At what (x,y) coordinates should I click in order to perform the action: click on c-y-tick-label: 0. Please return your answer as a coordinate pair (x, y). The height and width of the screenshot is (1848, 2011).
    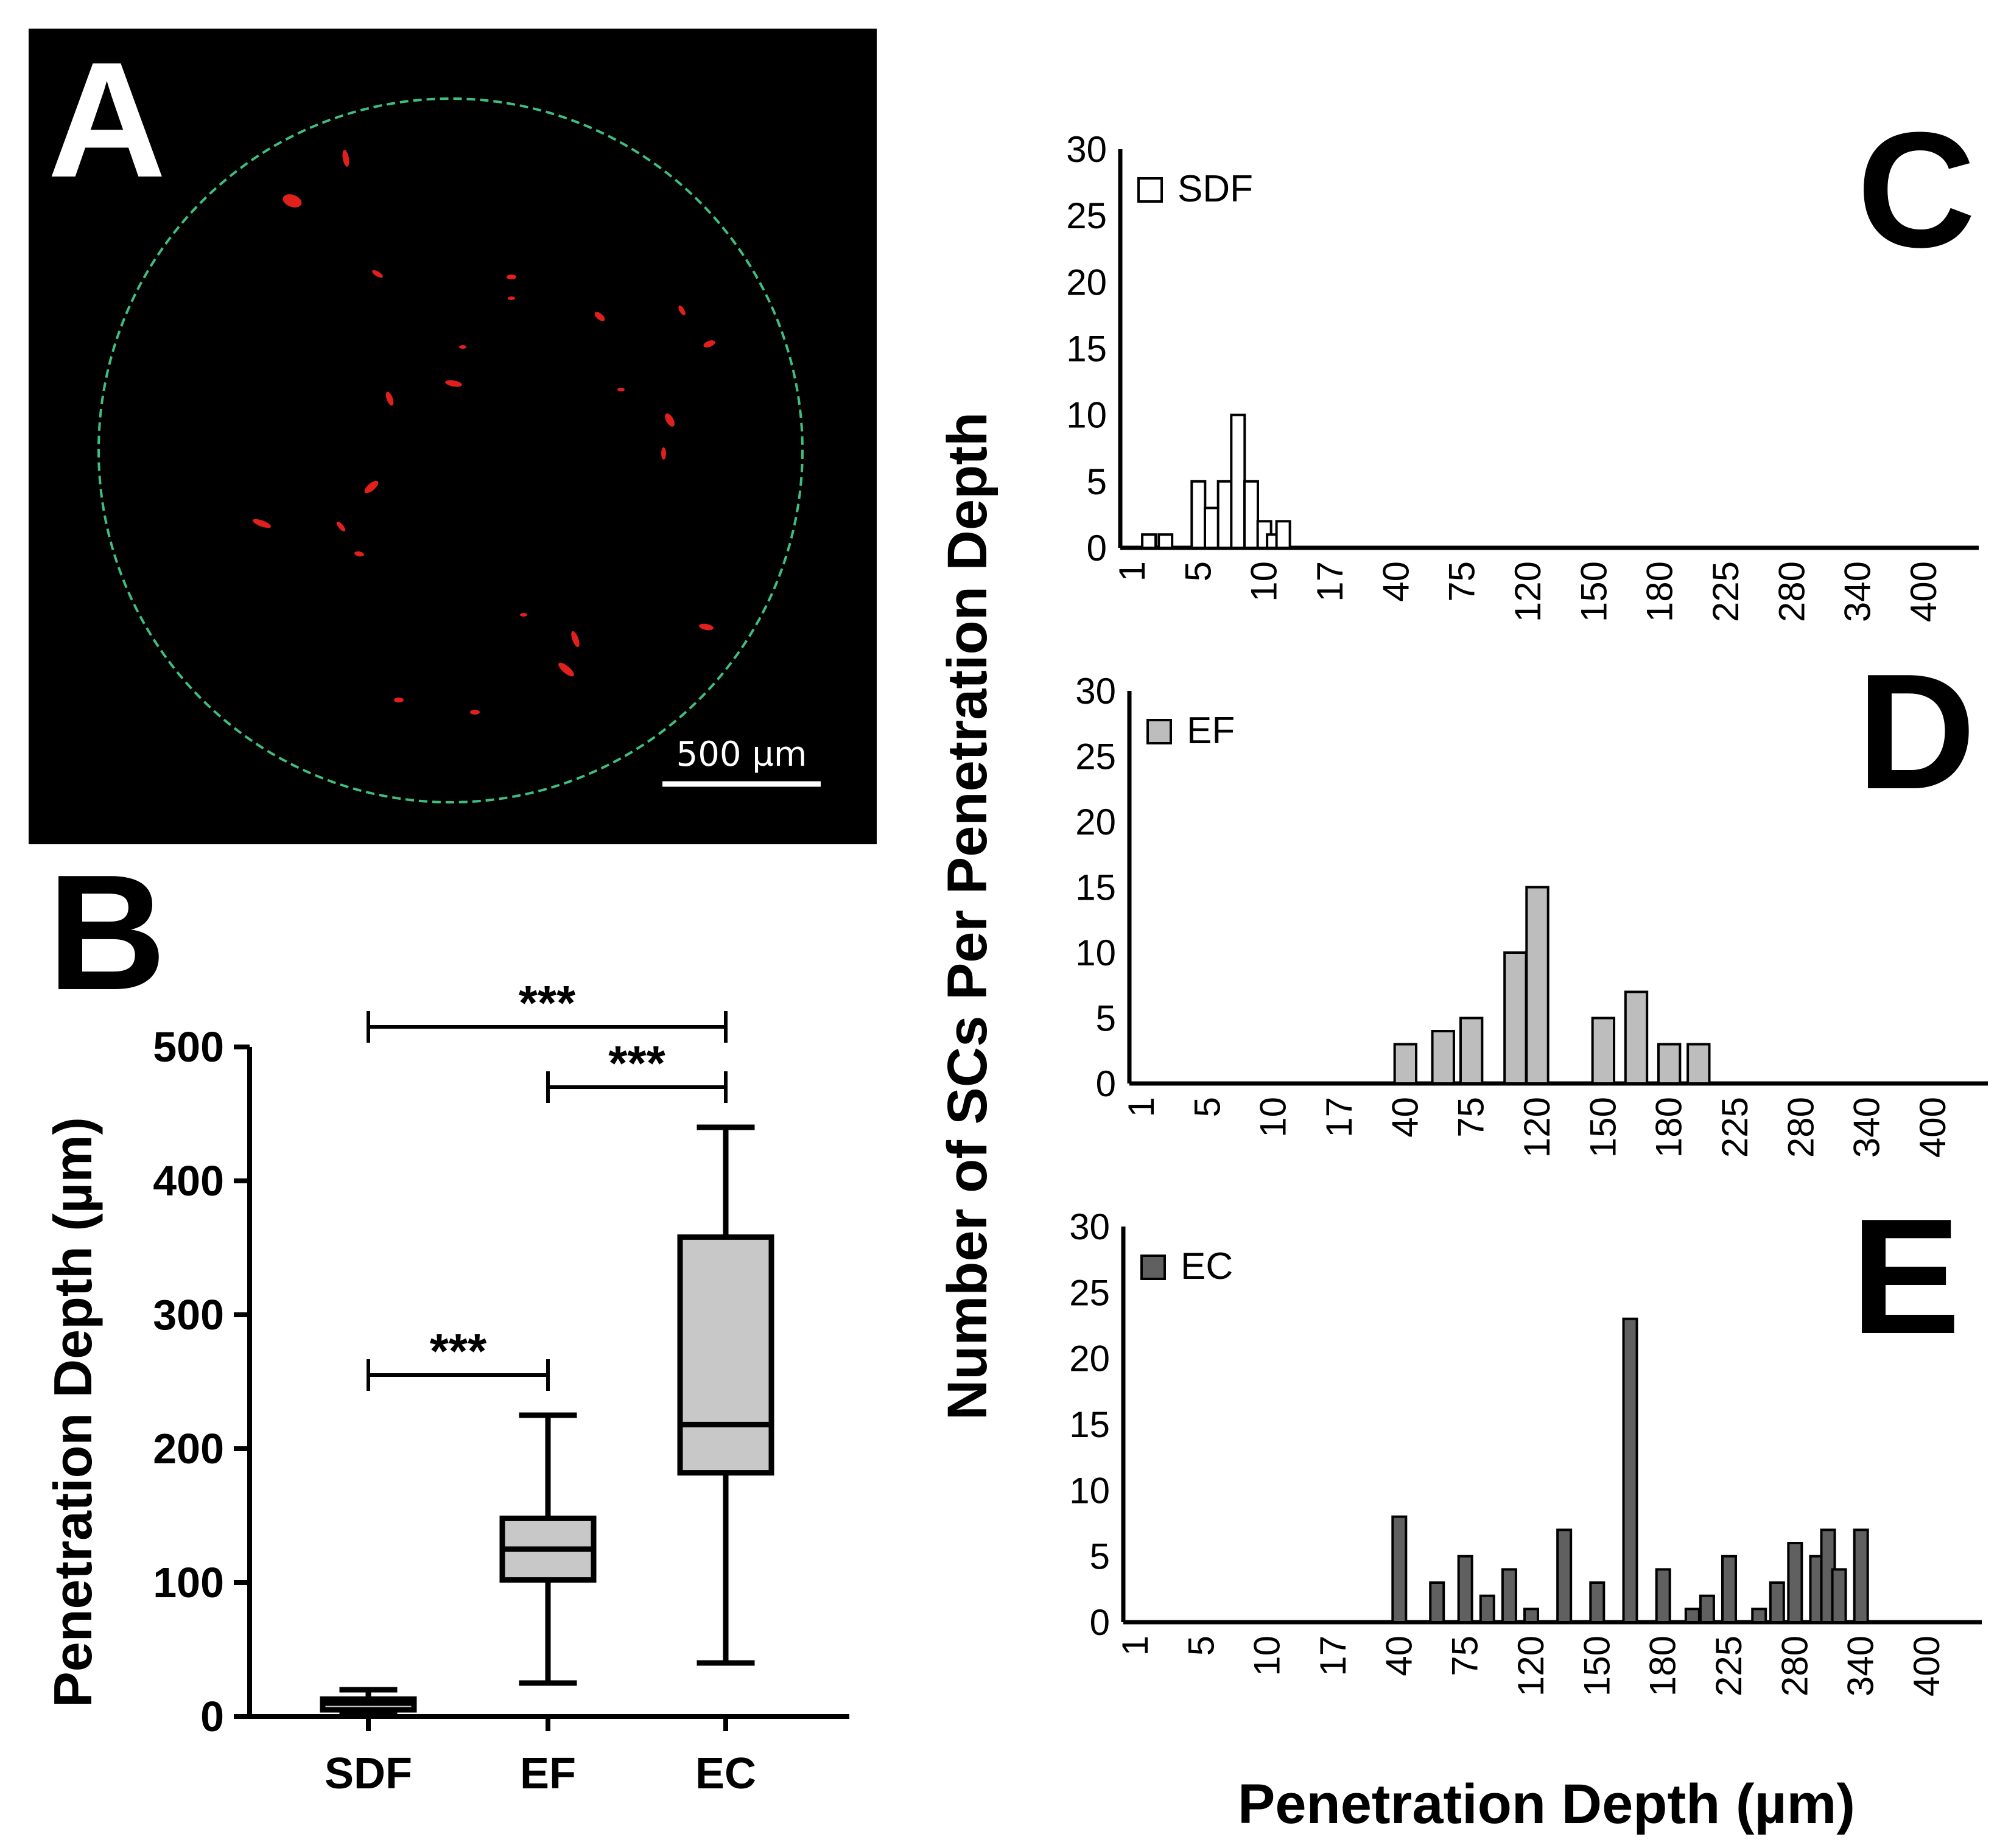
    Looking at the image, I should click on (1097, 548).